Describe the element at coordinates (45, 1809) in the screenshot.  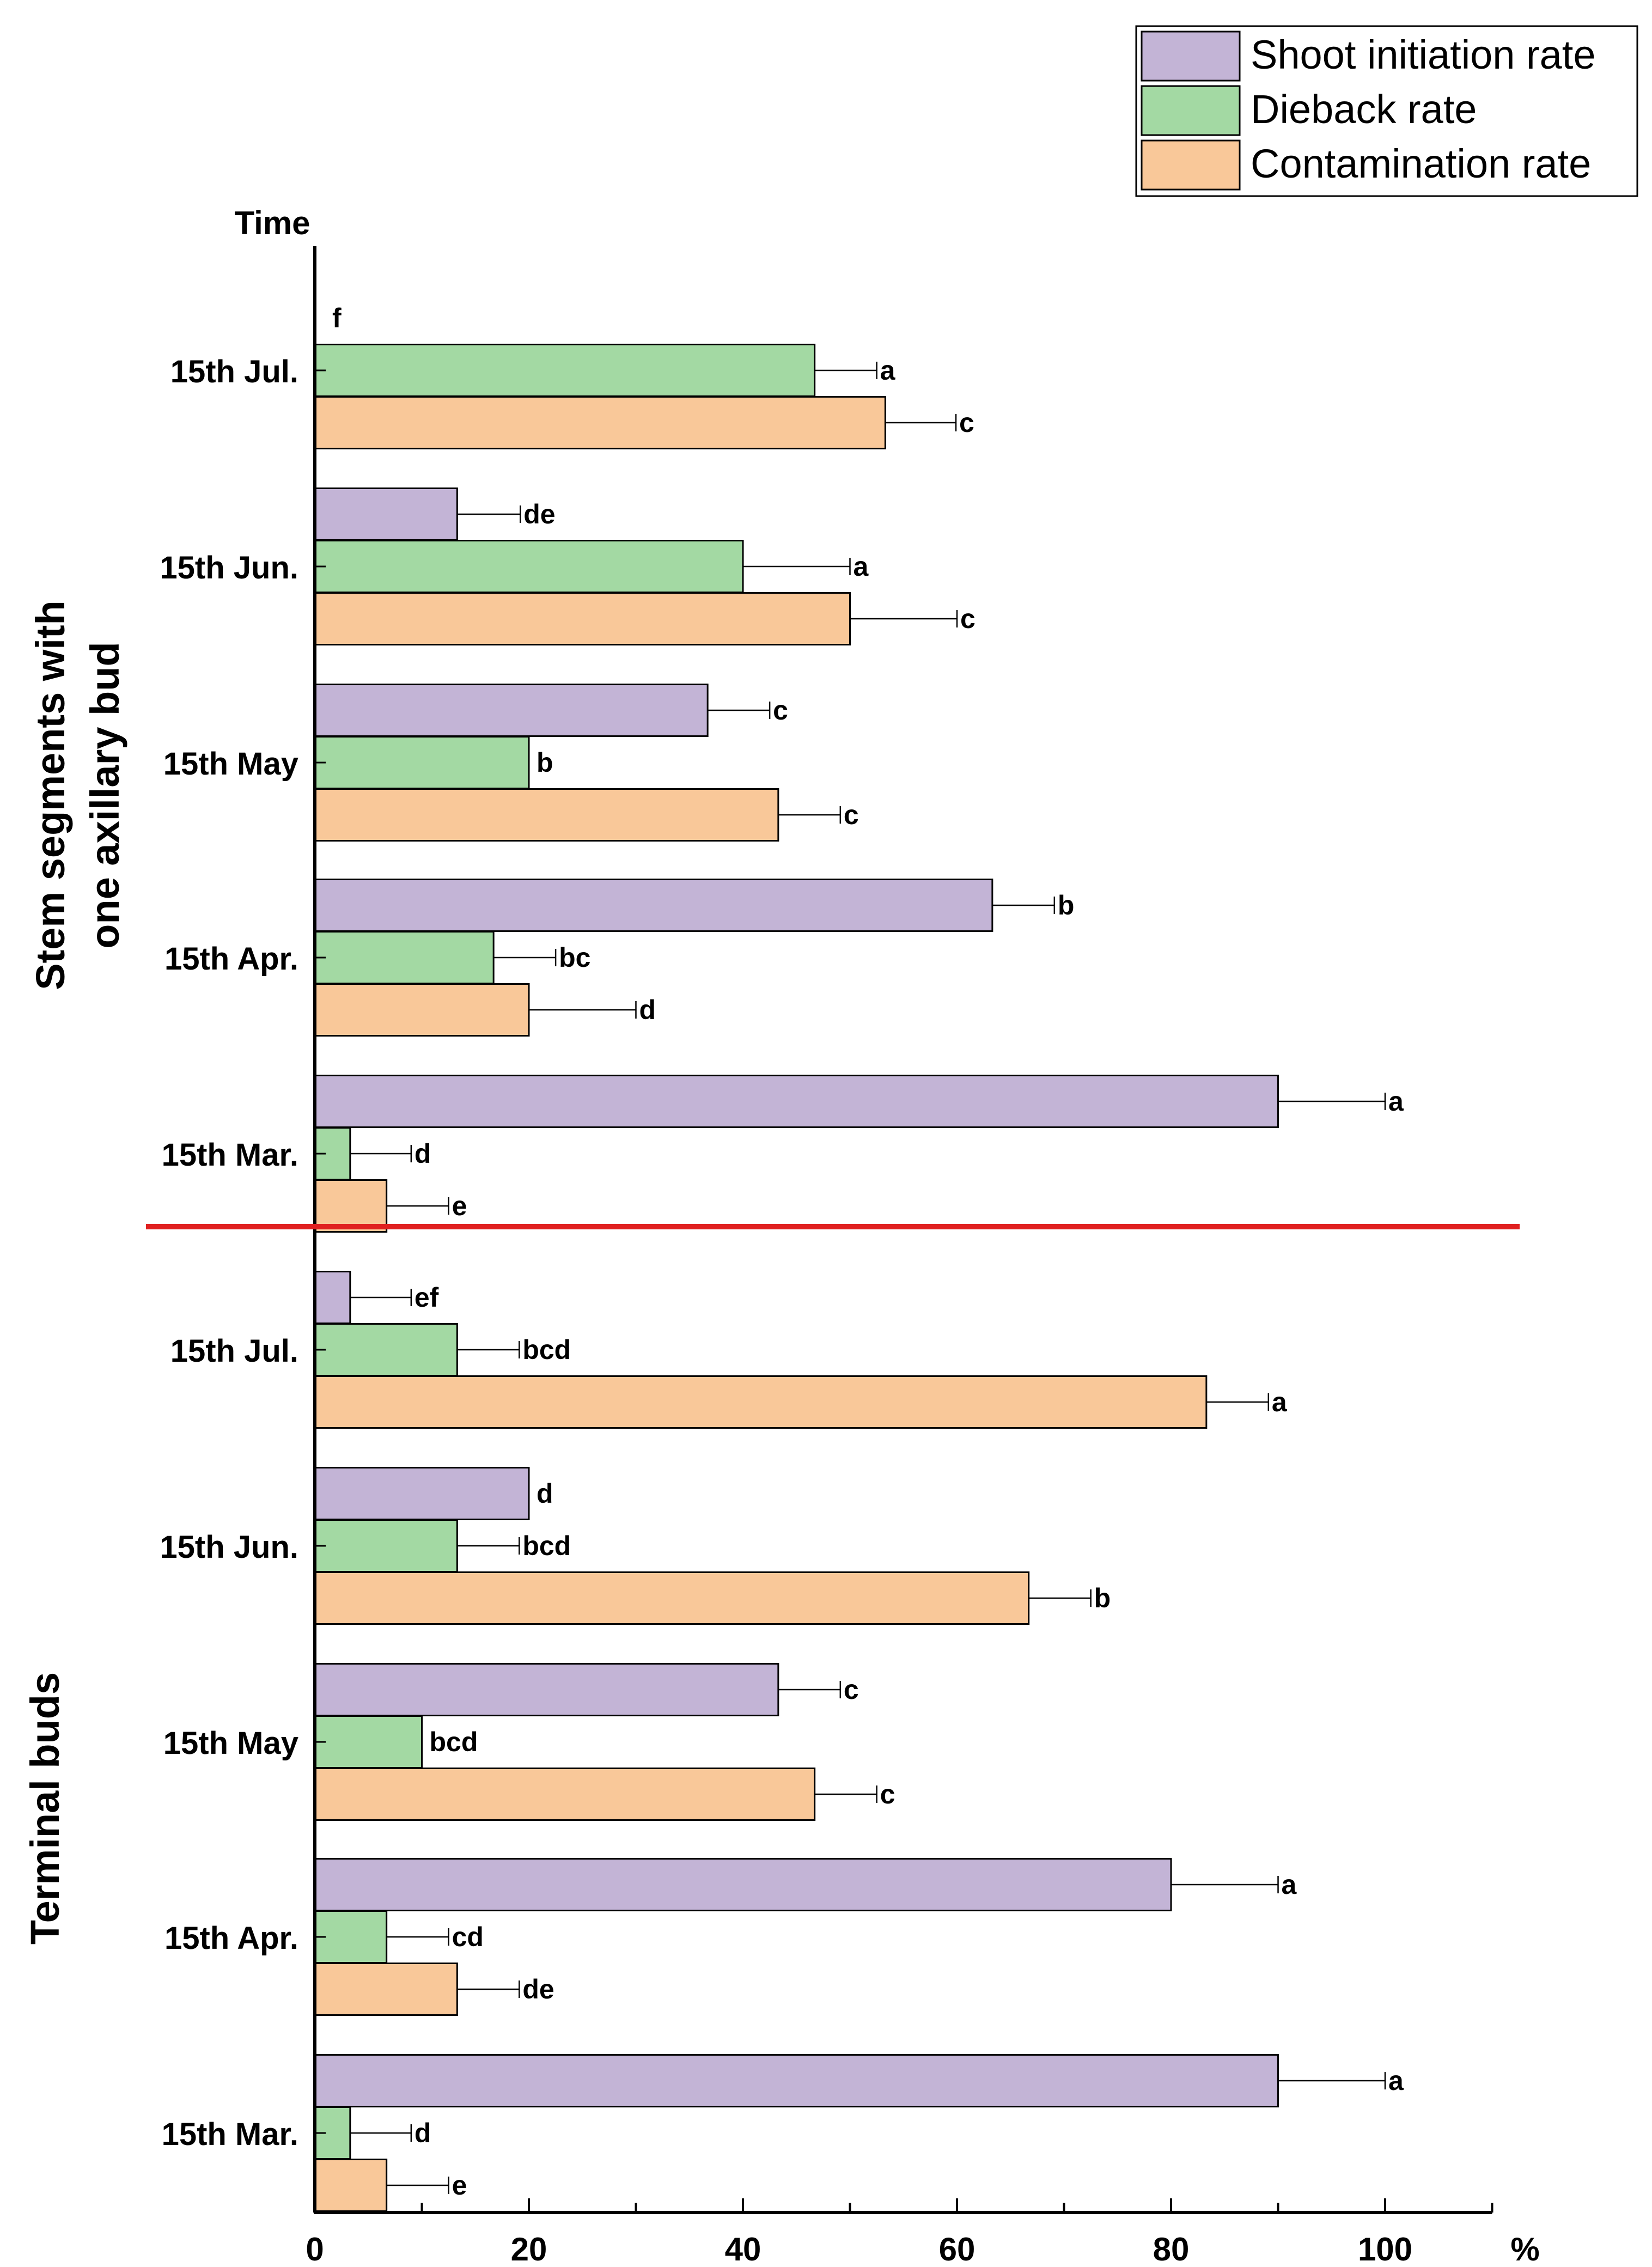
I see `group-label: Terminal buds` at that location.